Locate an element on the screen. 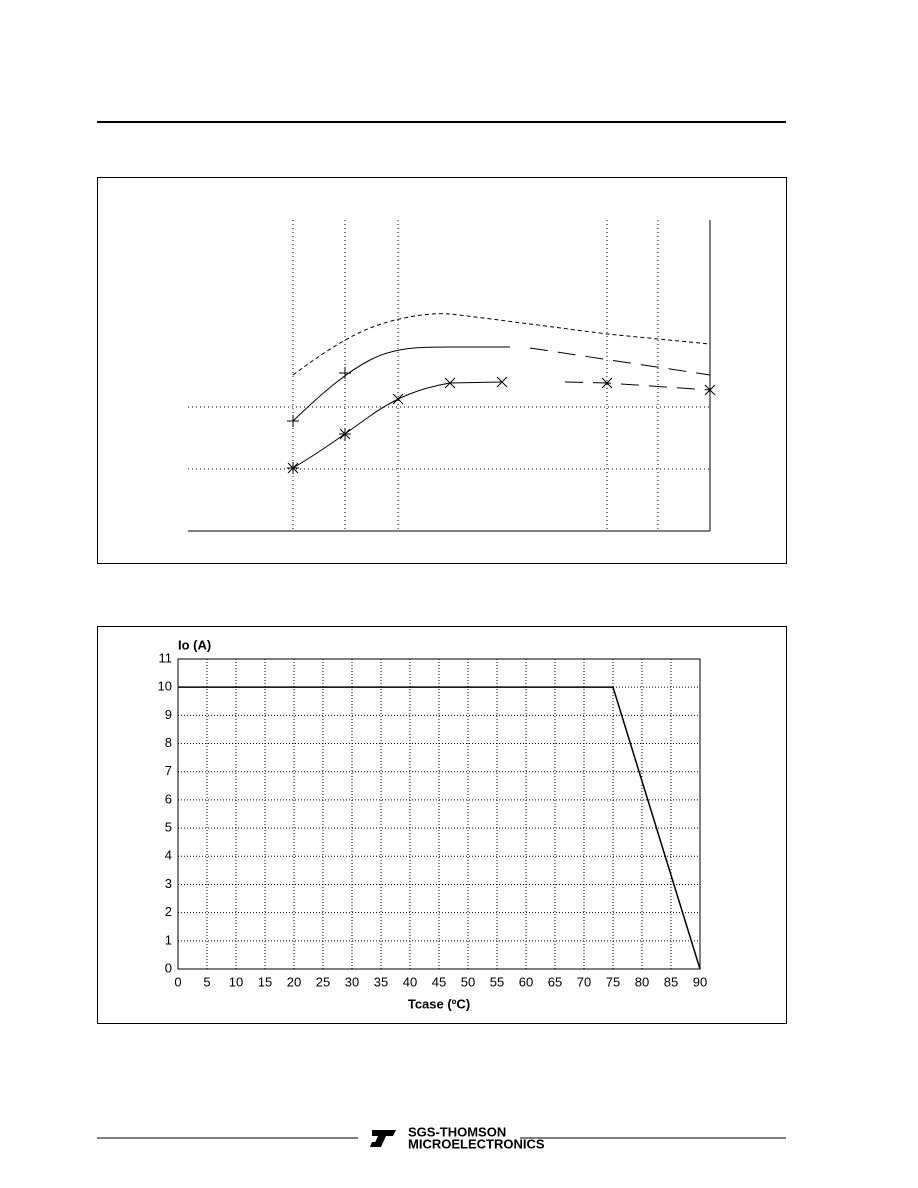 The height and width of the screenshot is (1188, 918). x-tick-label: 35 is located at coordinates (381, 981).